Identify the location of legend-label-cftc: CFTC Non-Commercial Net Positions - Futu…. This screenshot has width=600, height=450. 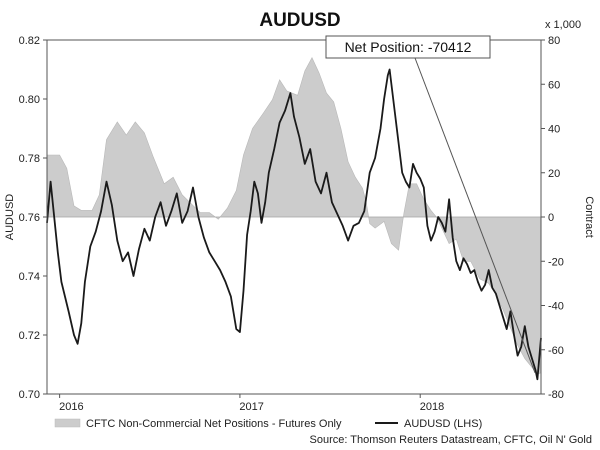
(214, 424).